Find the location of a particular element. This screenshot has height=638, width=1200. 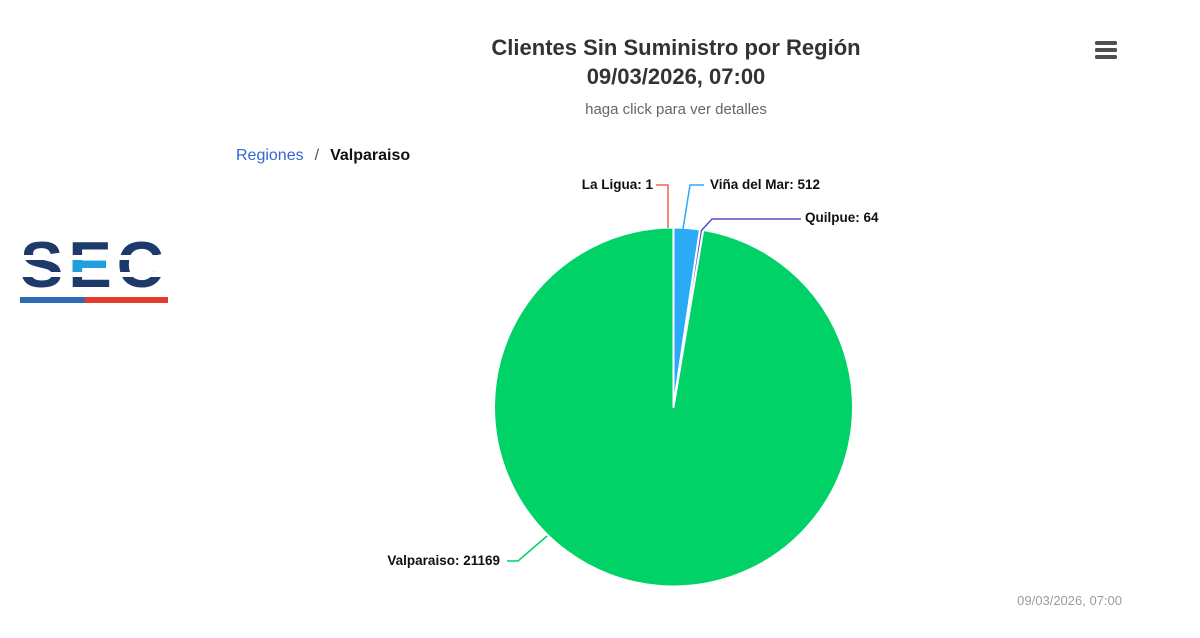

pie-label-vina-del-mar: Viña del Mar: 512 is located at coordinates (765, 184).